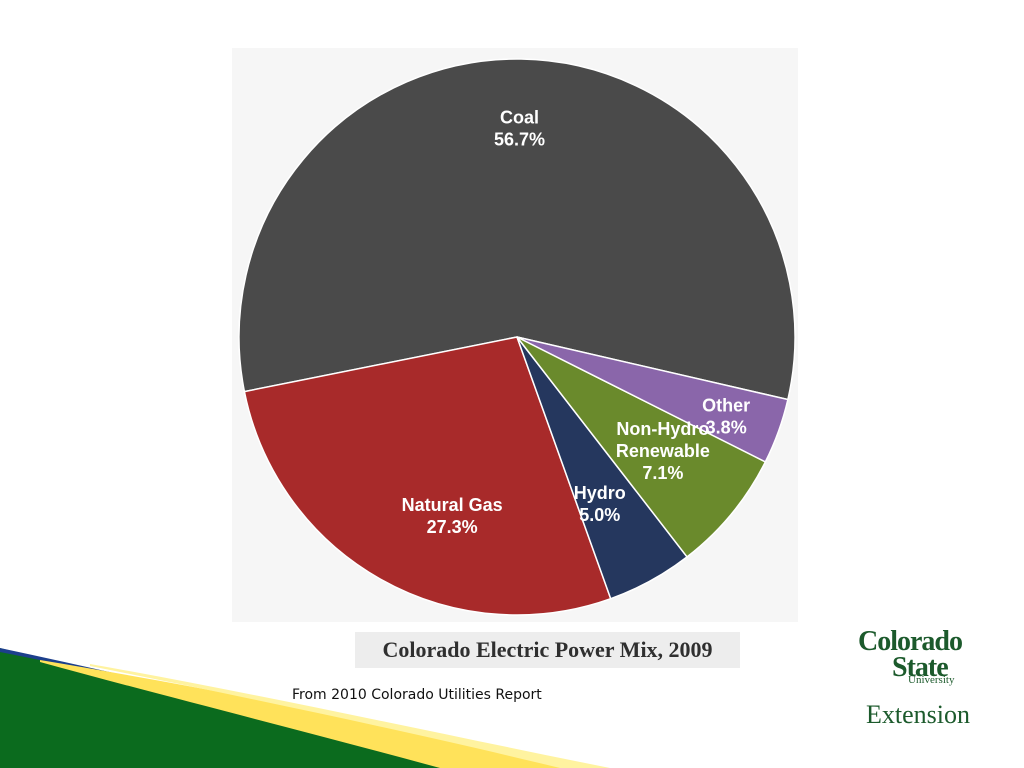 The width and height of the screenshot is (1024, 768). Describe the element at coordinates (427, 476) in the screenshot. I see `pie-slice-natural-gas` at that location.